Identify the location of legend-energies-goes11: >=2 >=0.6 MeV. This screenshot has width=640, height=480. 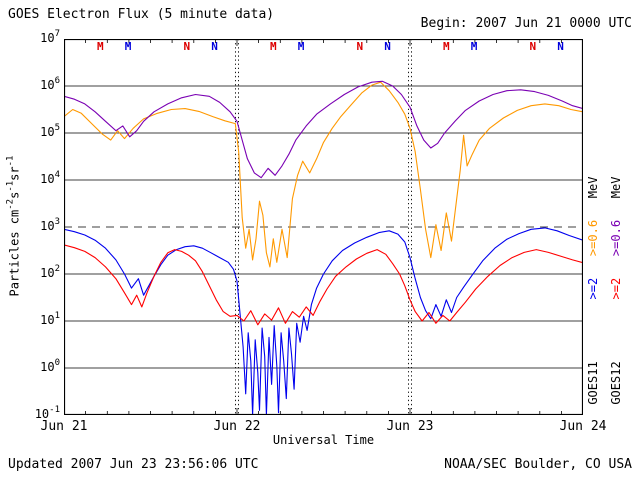
(593, 238).